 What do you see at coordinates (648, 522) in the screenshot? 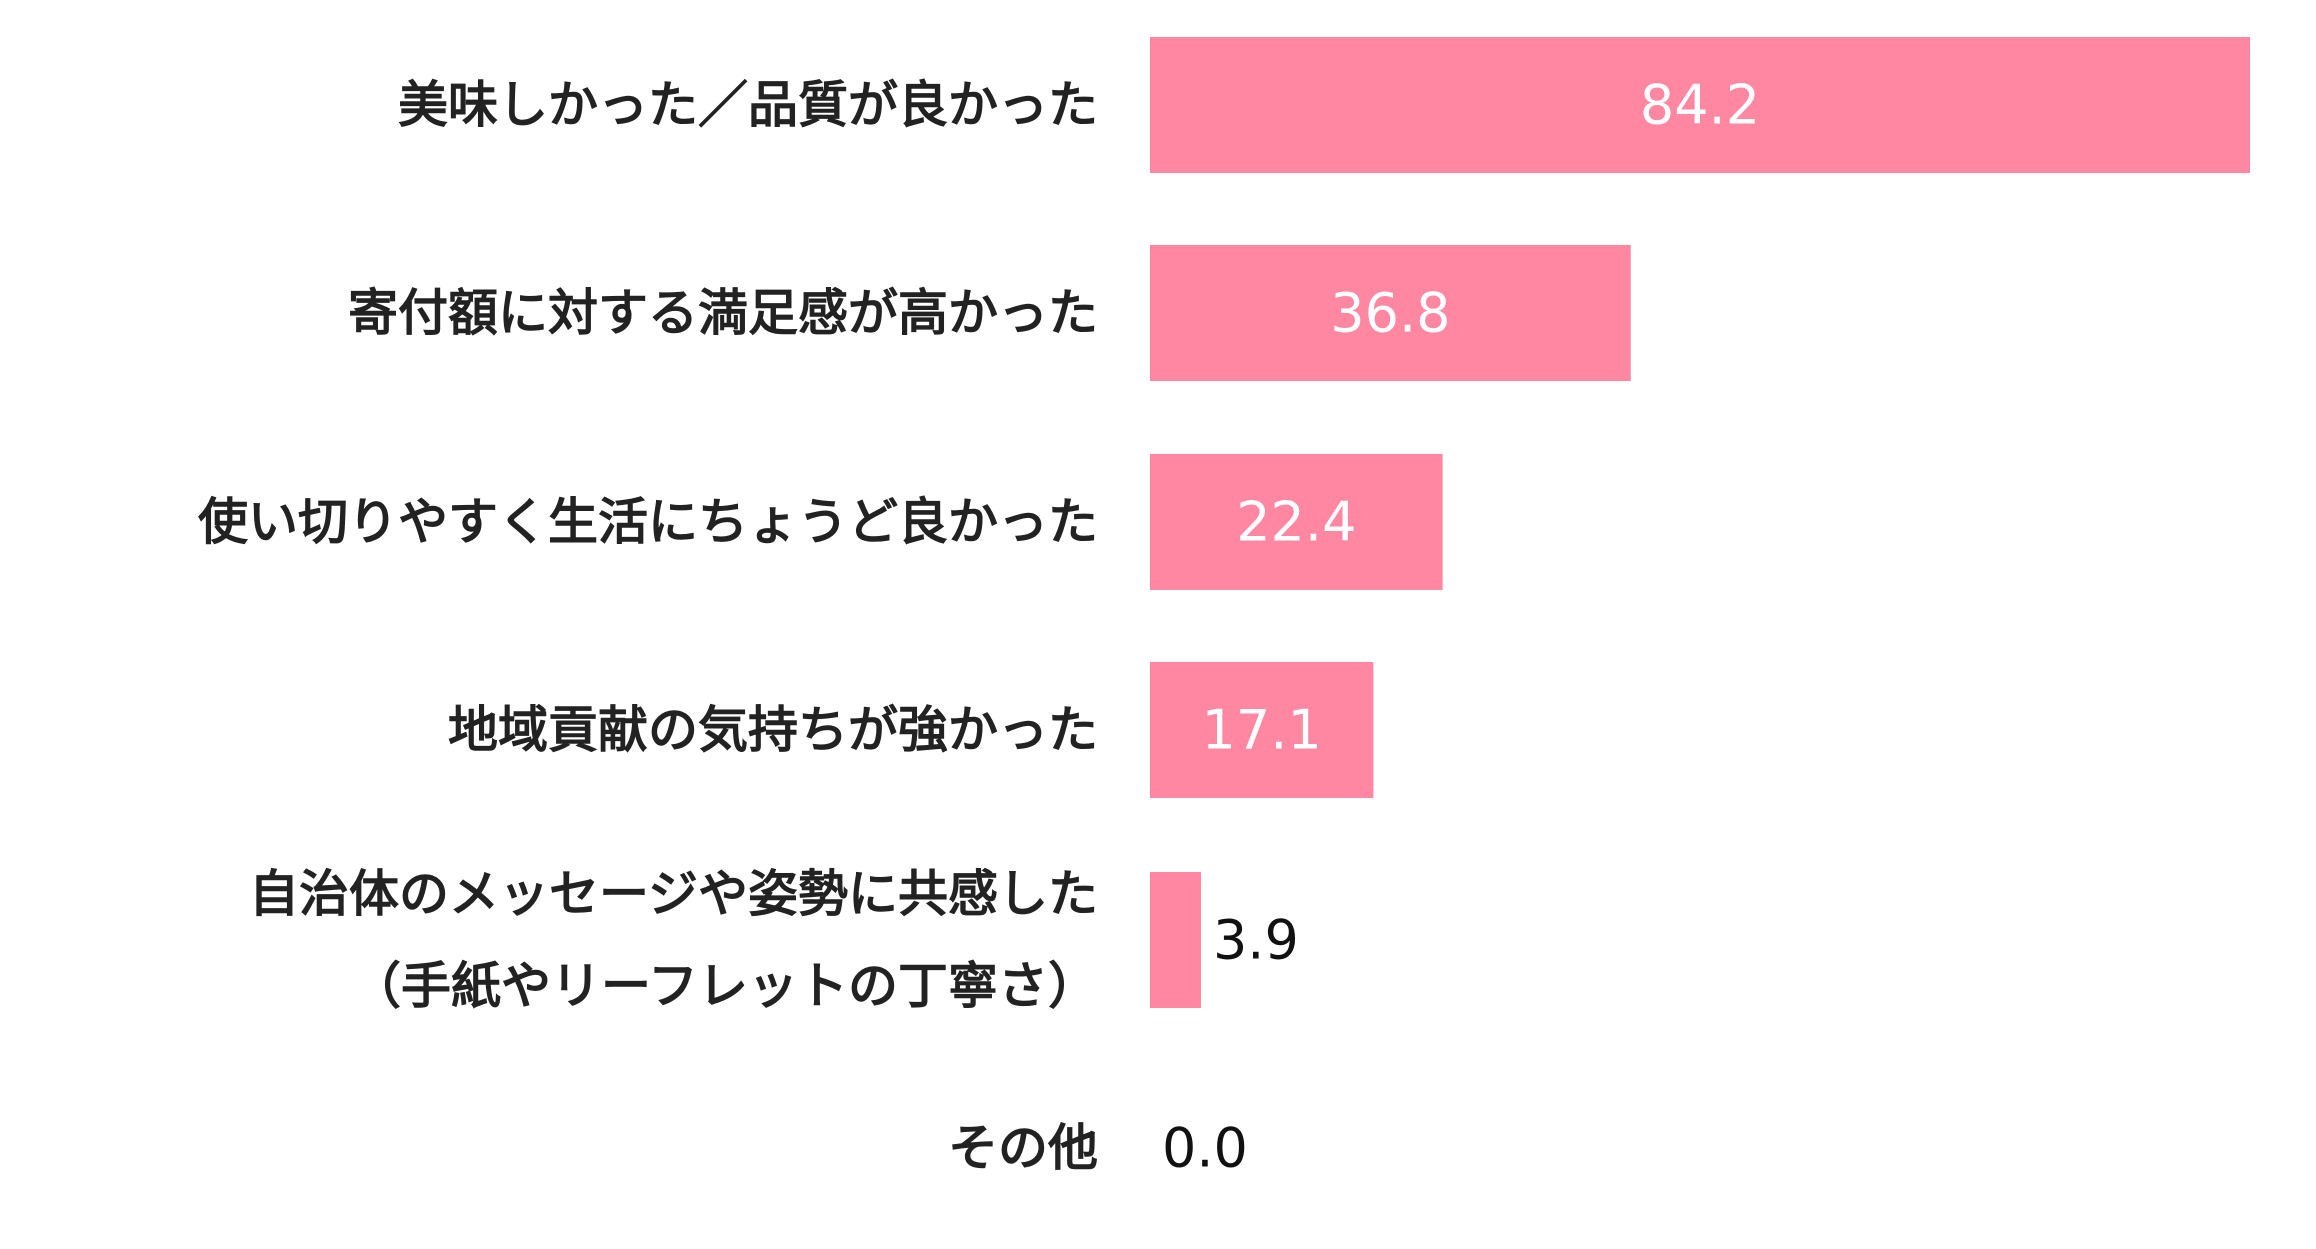
I see `category-label: 使い切りやすく生活にちょうど良かった` at bounding box center [648, 522].